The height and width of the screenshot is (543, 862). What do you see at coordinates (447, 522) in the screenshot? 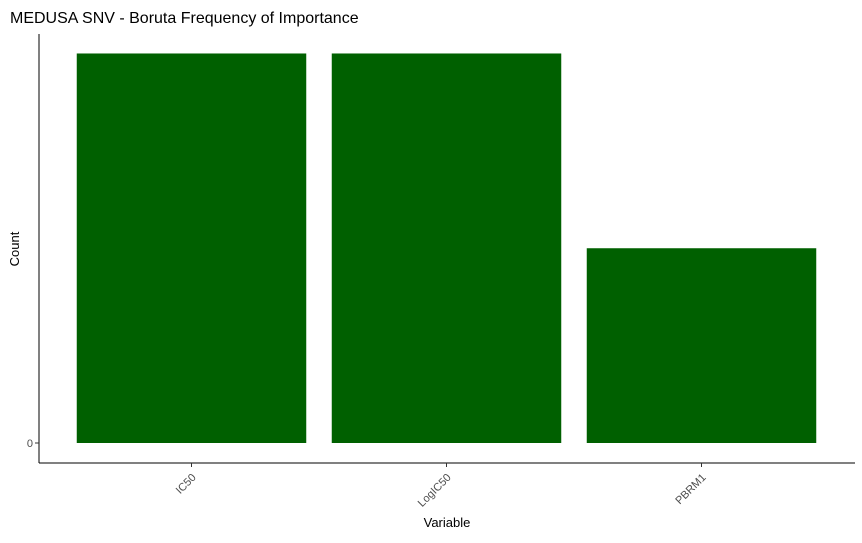
I see `x-axis-label: Variable` at bounding box center [447, 522].